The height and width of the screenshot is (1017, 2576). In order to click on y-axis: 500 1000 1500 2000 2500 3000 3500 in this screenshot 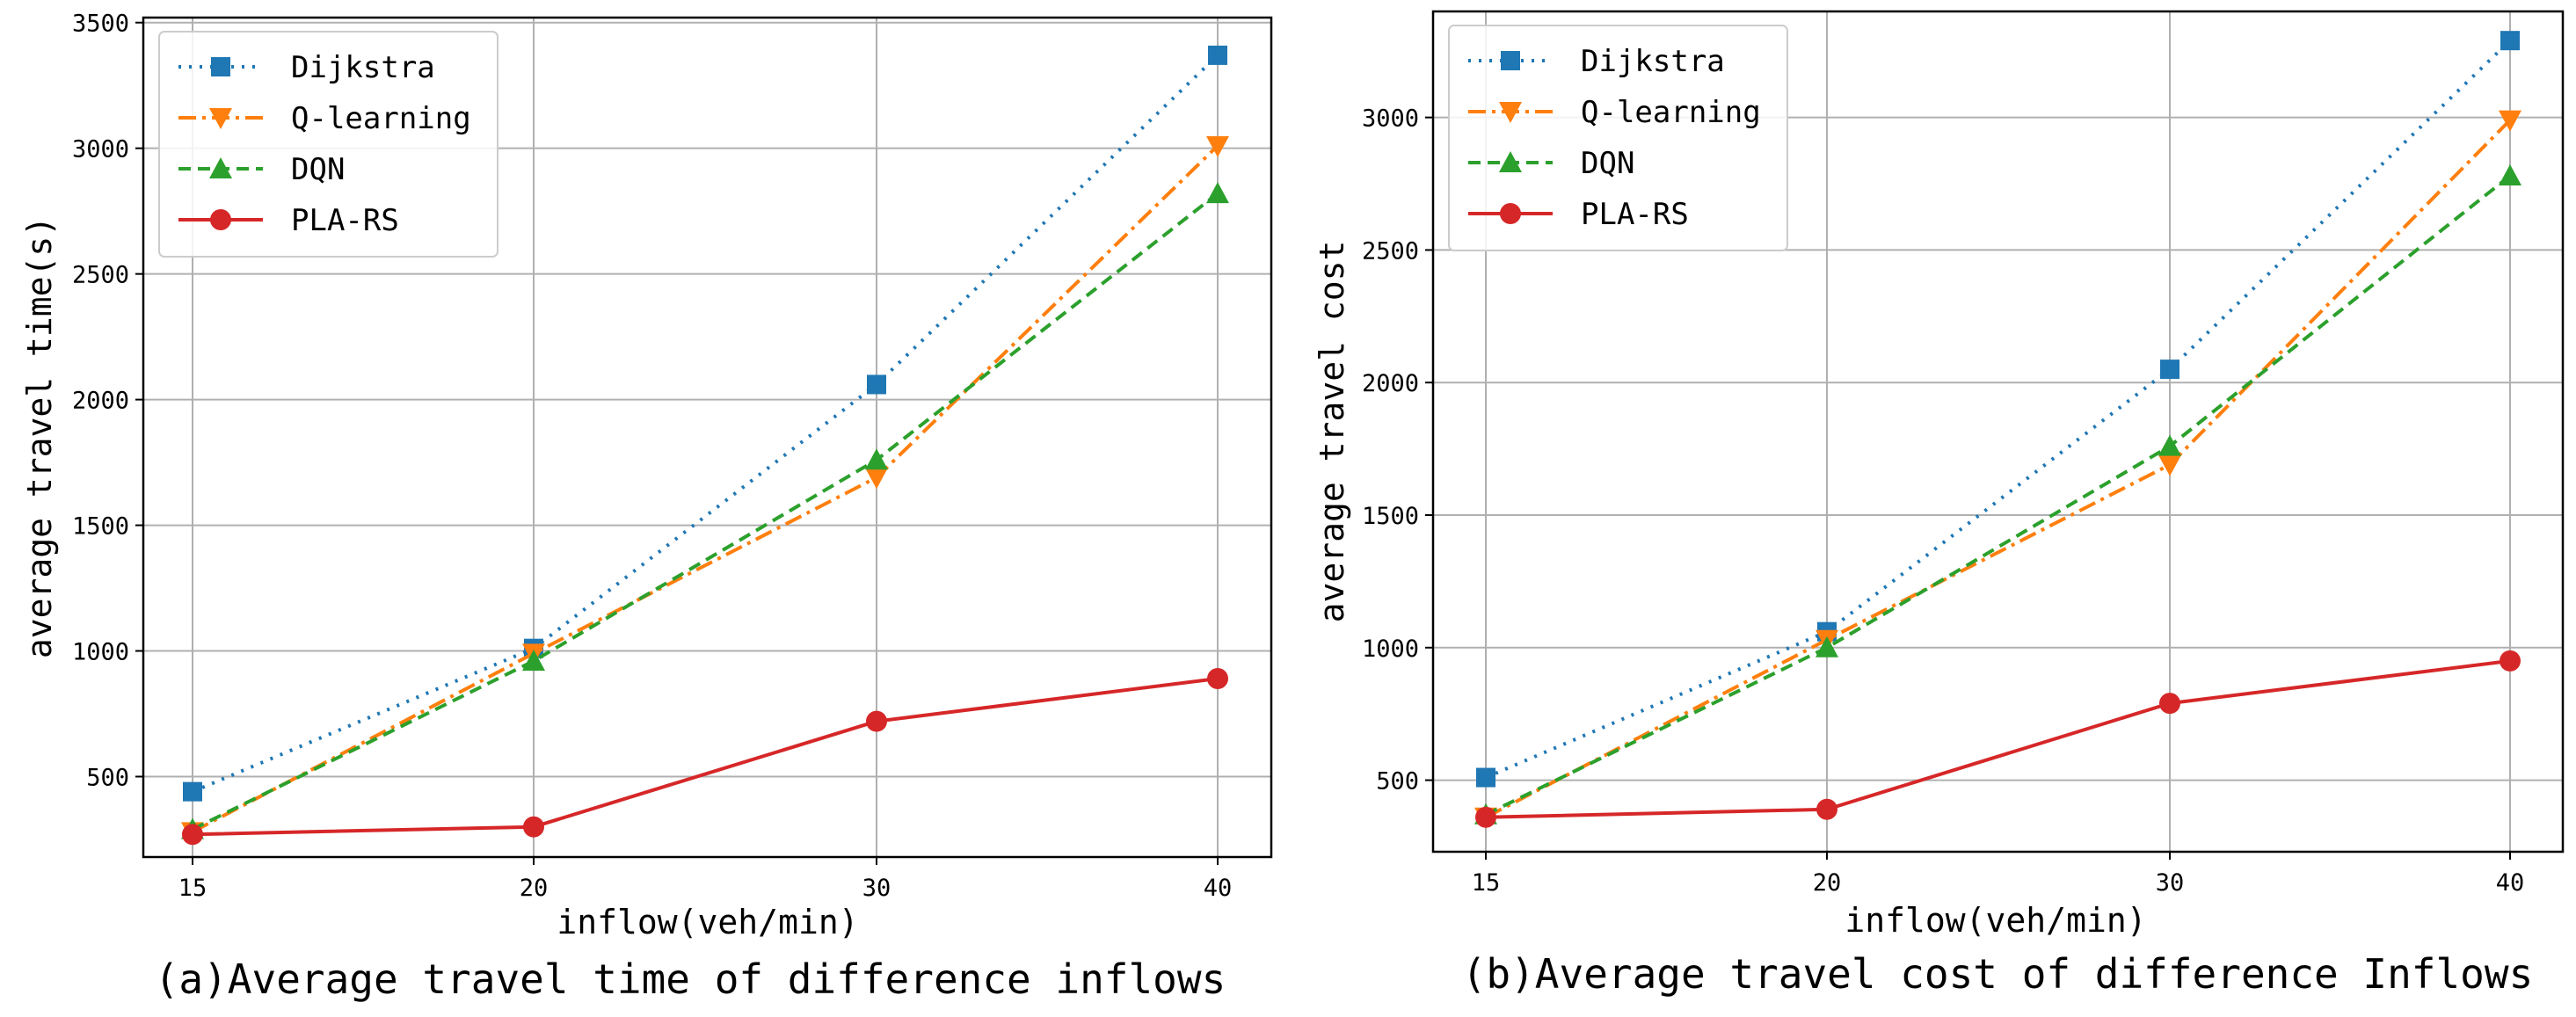, I will do `click(107, 401)`.